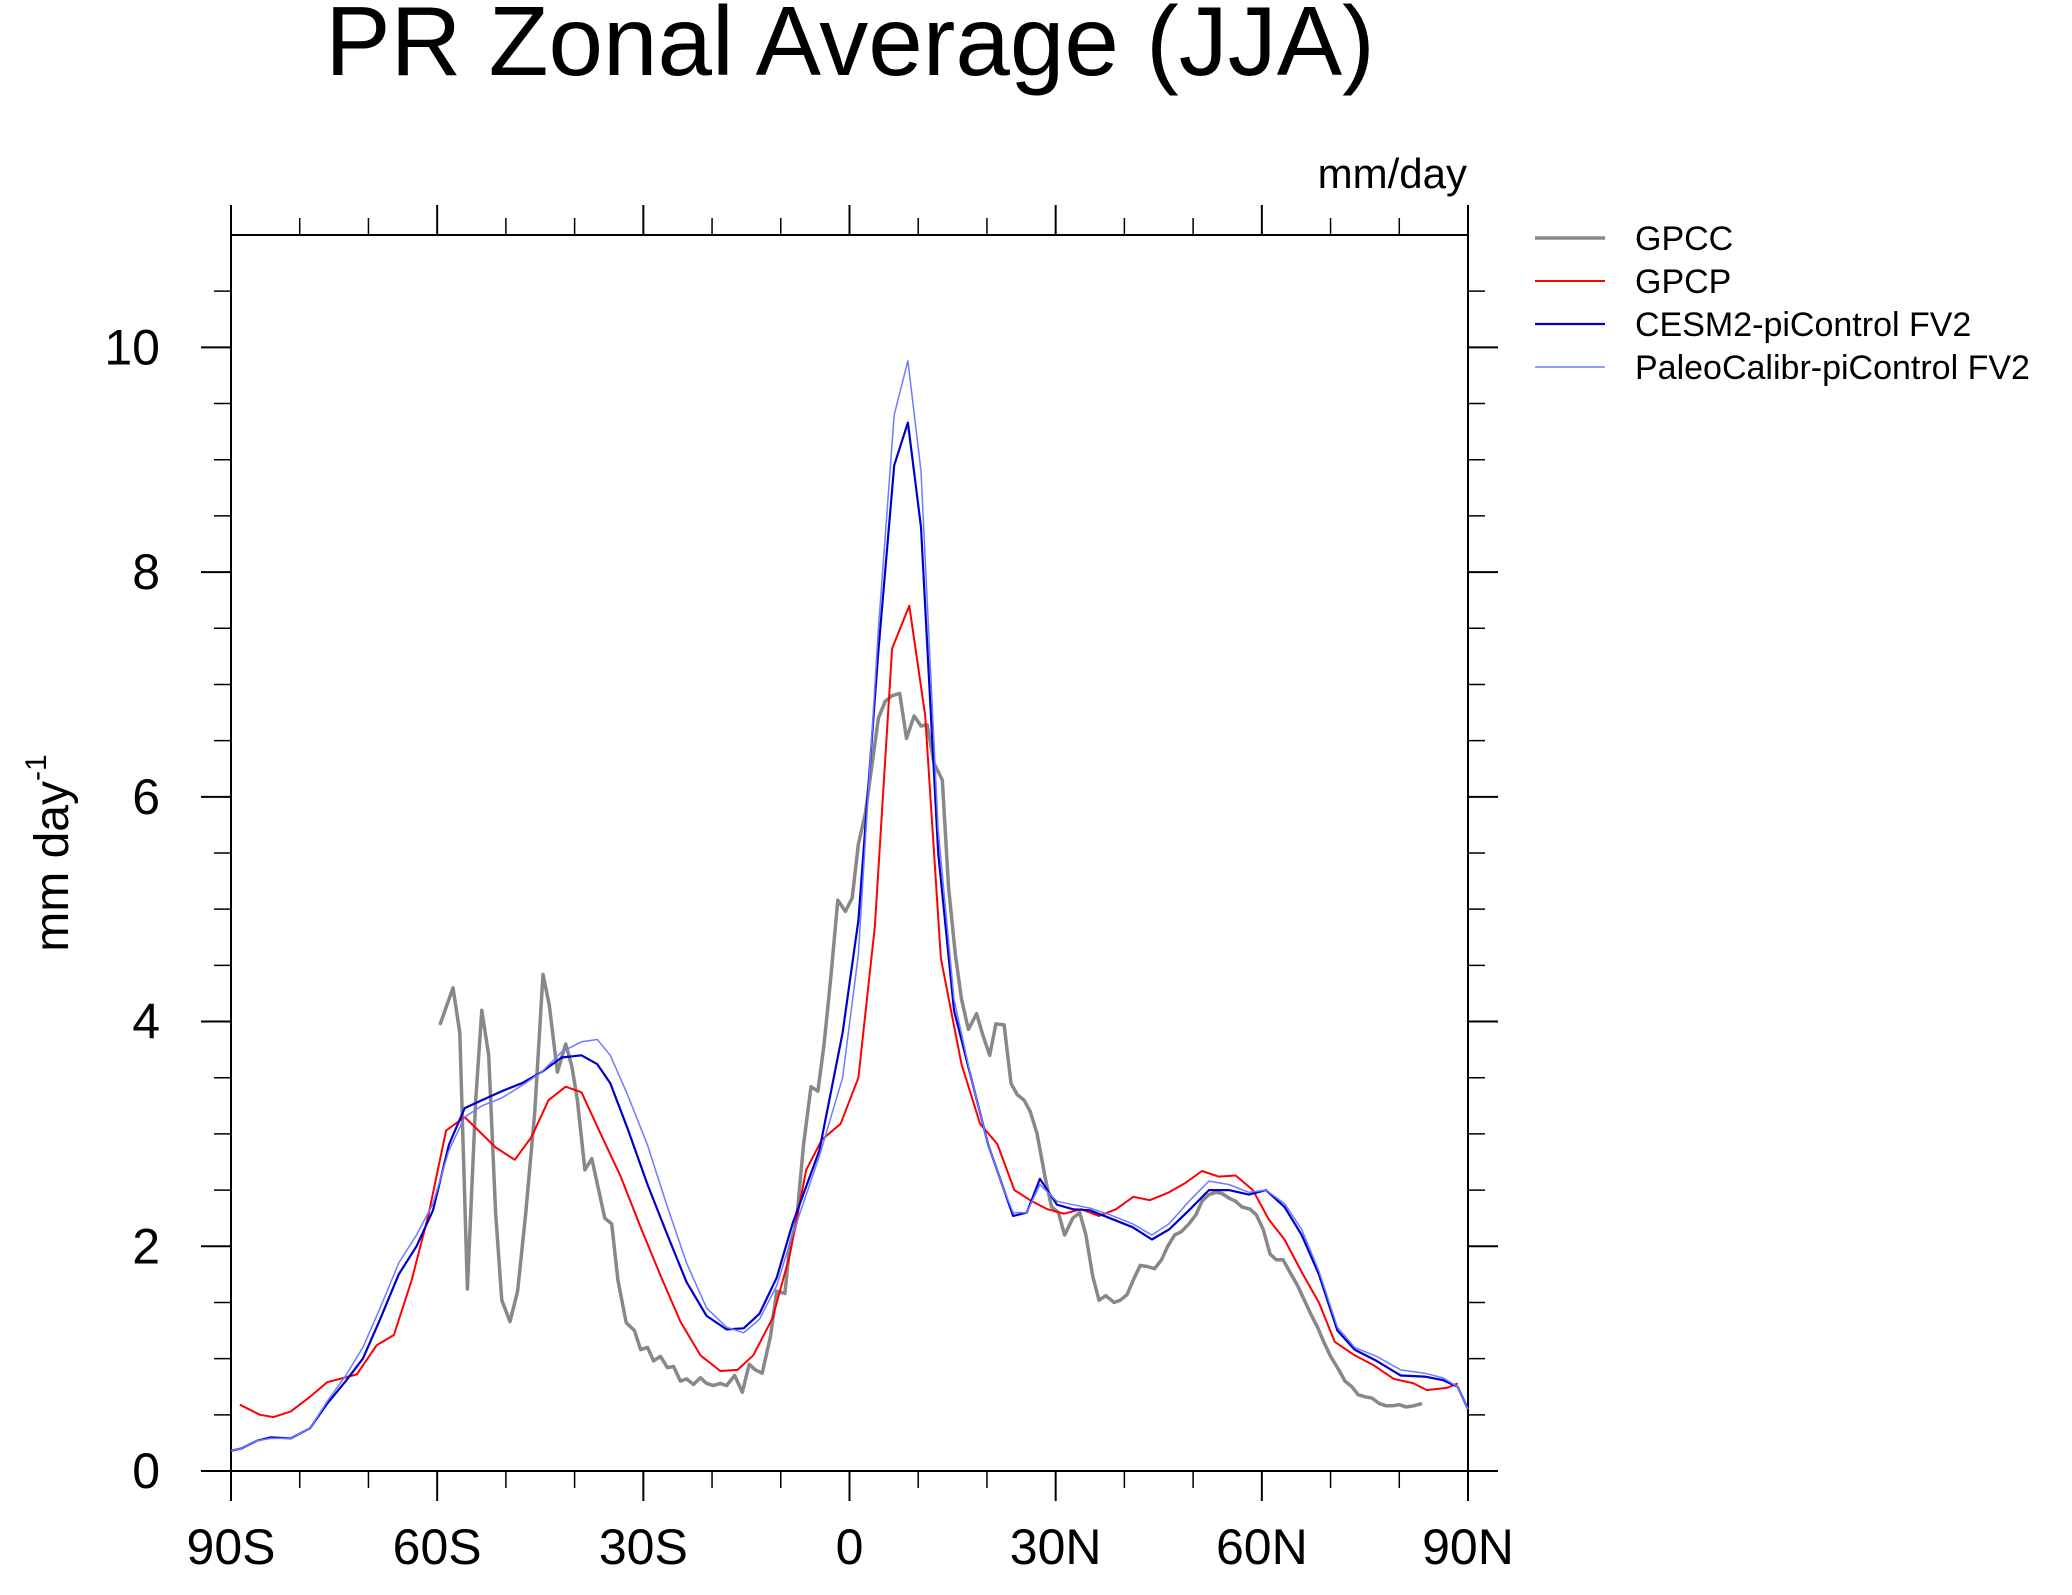  What do you see at coordinates (146, 572) in the screenshot?
I see `y-tick-label: 8` at bounding box center [146, 572].